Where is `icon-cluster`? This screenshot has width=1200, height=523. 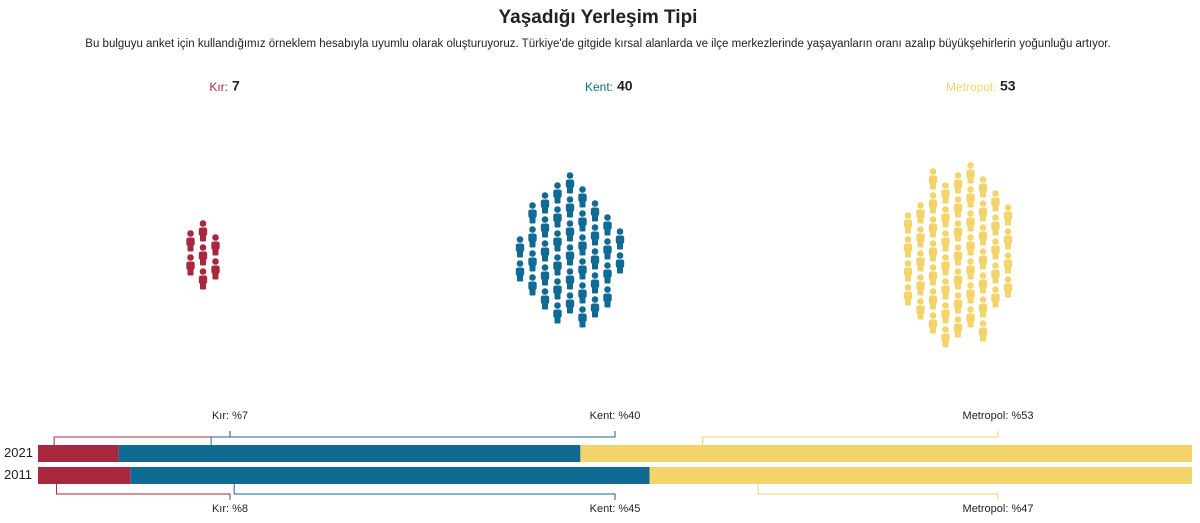
icon-cluster is located at coordinates (570, 250).